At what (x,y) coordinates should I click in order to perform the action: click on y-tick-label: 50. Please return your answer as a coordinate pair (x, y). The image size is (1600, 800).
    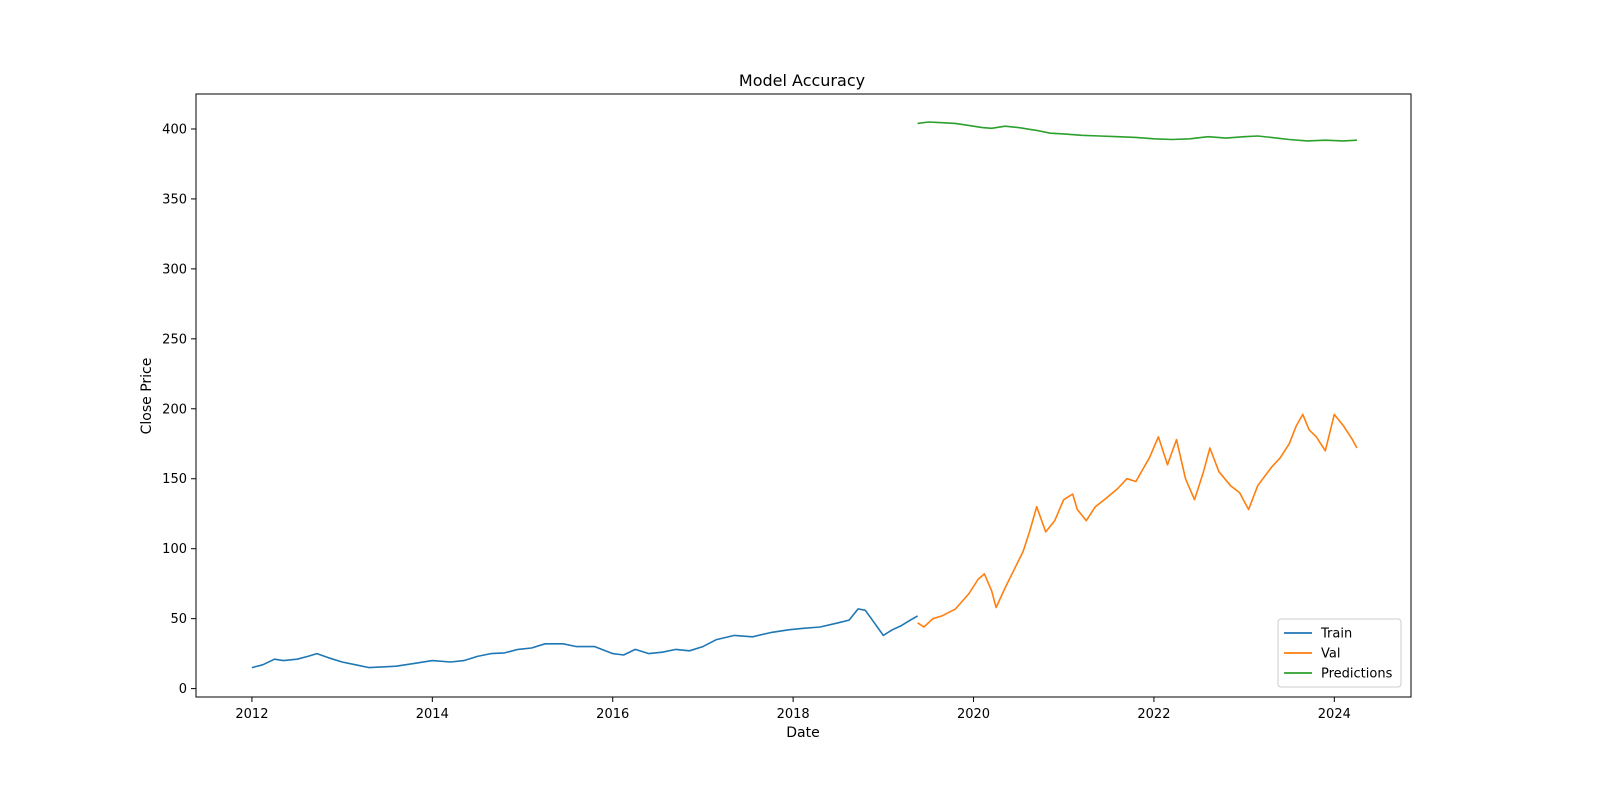
    Looking at the image, I should click on (178, 619).